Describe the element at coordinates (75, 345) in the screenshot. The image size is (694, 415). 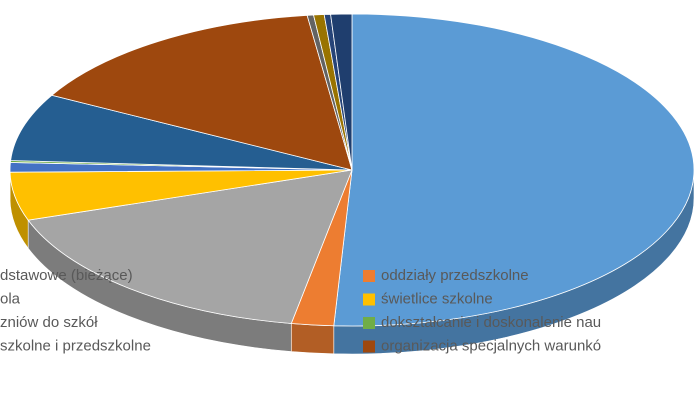
I see `legend-label: szkolne i przedszkolne` at that location.